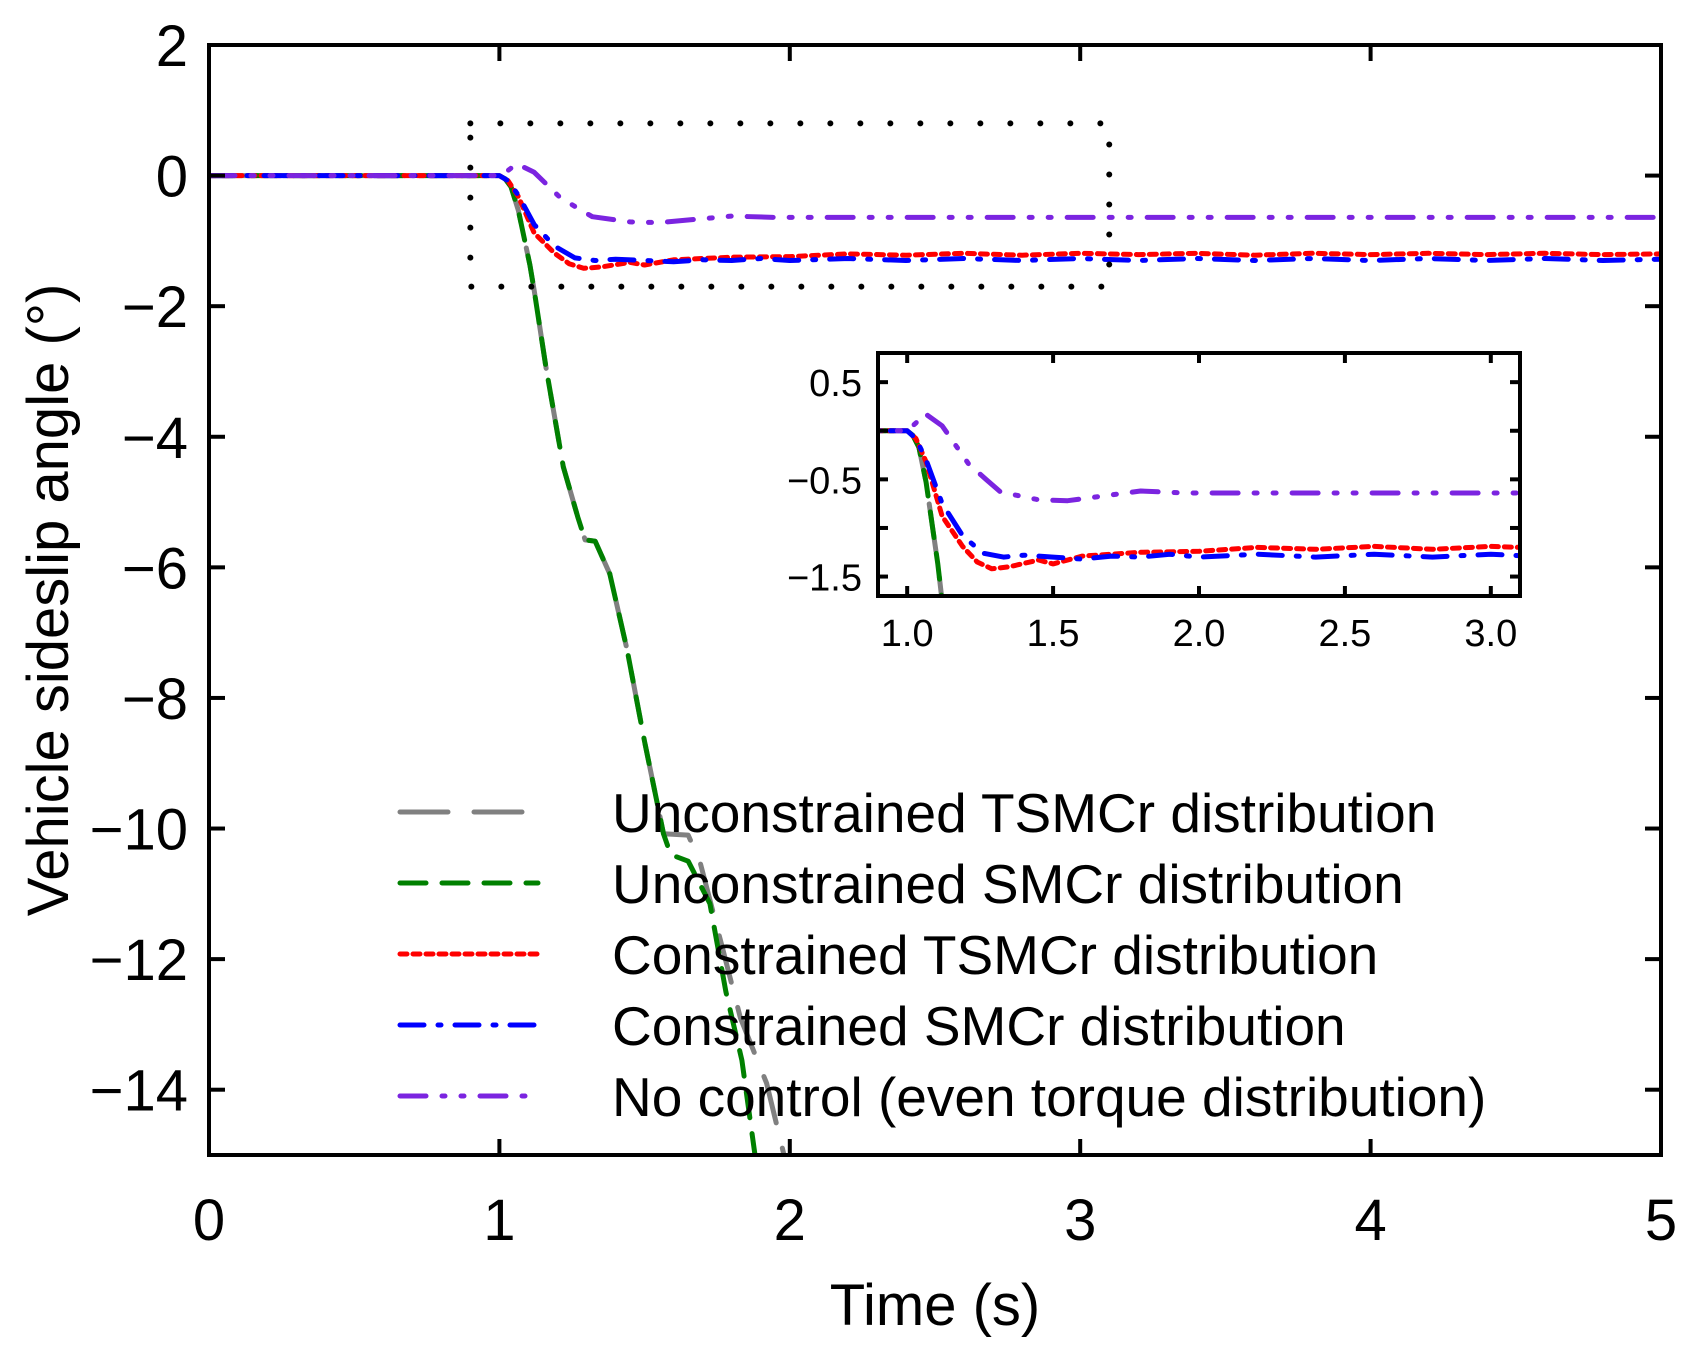 This screenshot has height=1359, width=1700. Describe the element at coordinates (1370, 1220) in the screenshot. I see `x-tick-label: 4` at that location.